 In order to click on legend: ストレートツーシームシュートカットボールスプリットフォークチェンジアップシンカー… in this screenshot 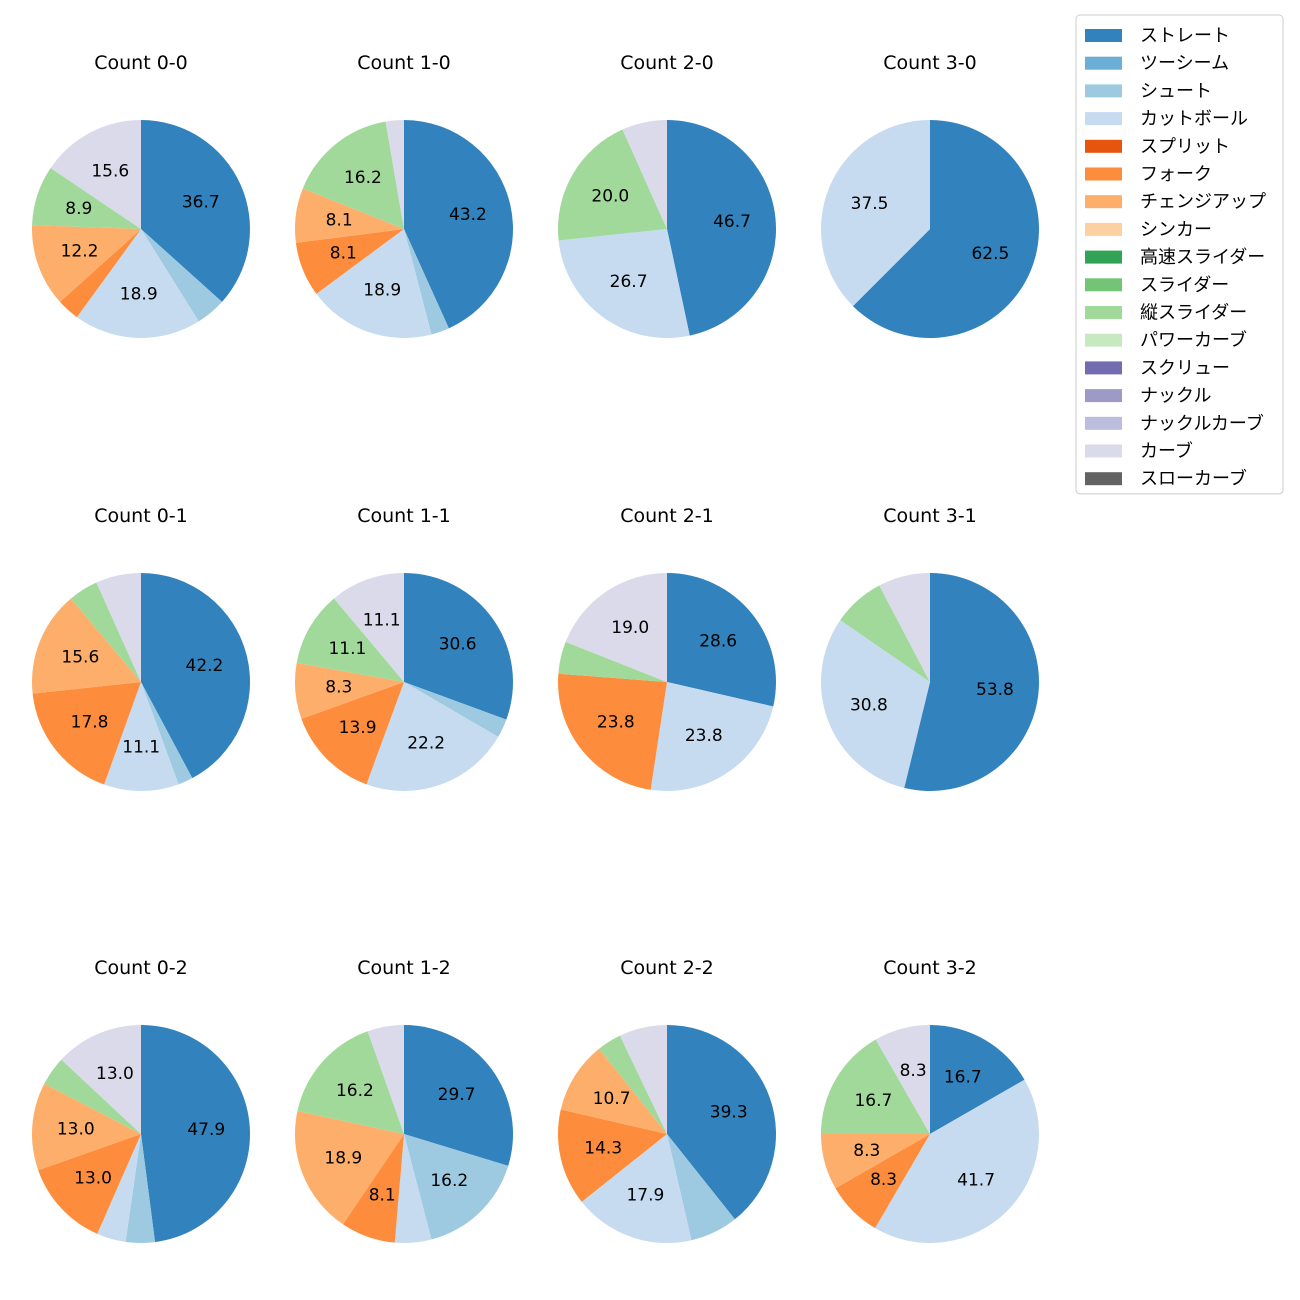, I will do `click(1179, 254)`.